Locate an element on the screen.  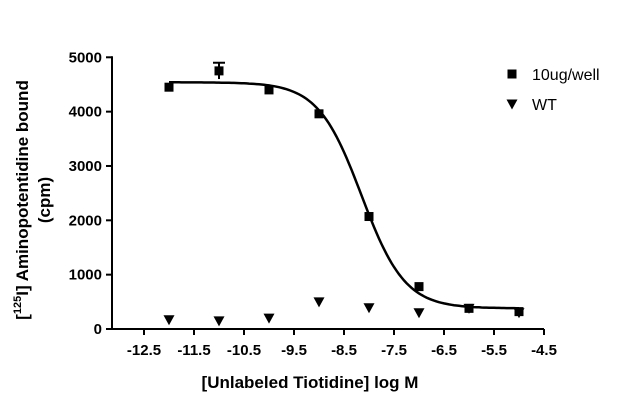
legend: 10ug/well WT is located at coordinates (553, 90).